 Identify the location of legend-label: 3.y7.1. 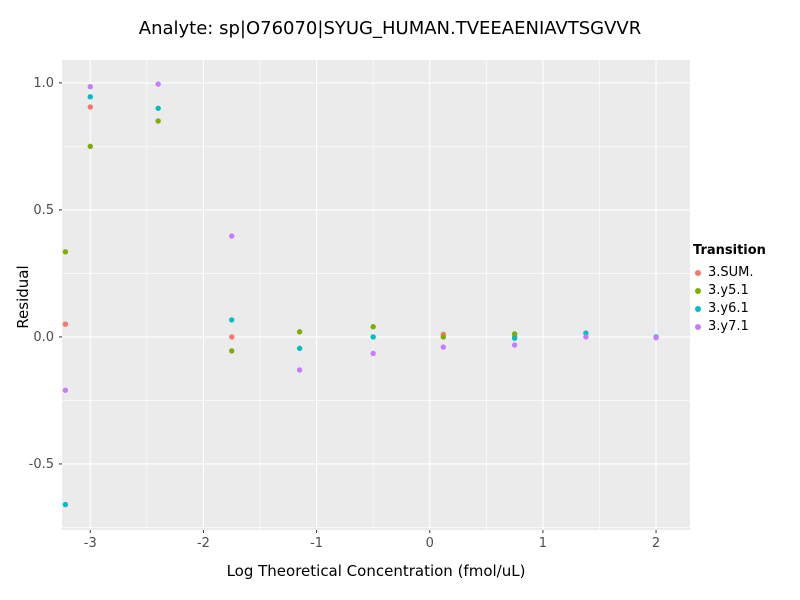
(728, 326).